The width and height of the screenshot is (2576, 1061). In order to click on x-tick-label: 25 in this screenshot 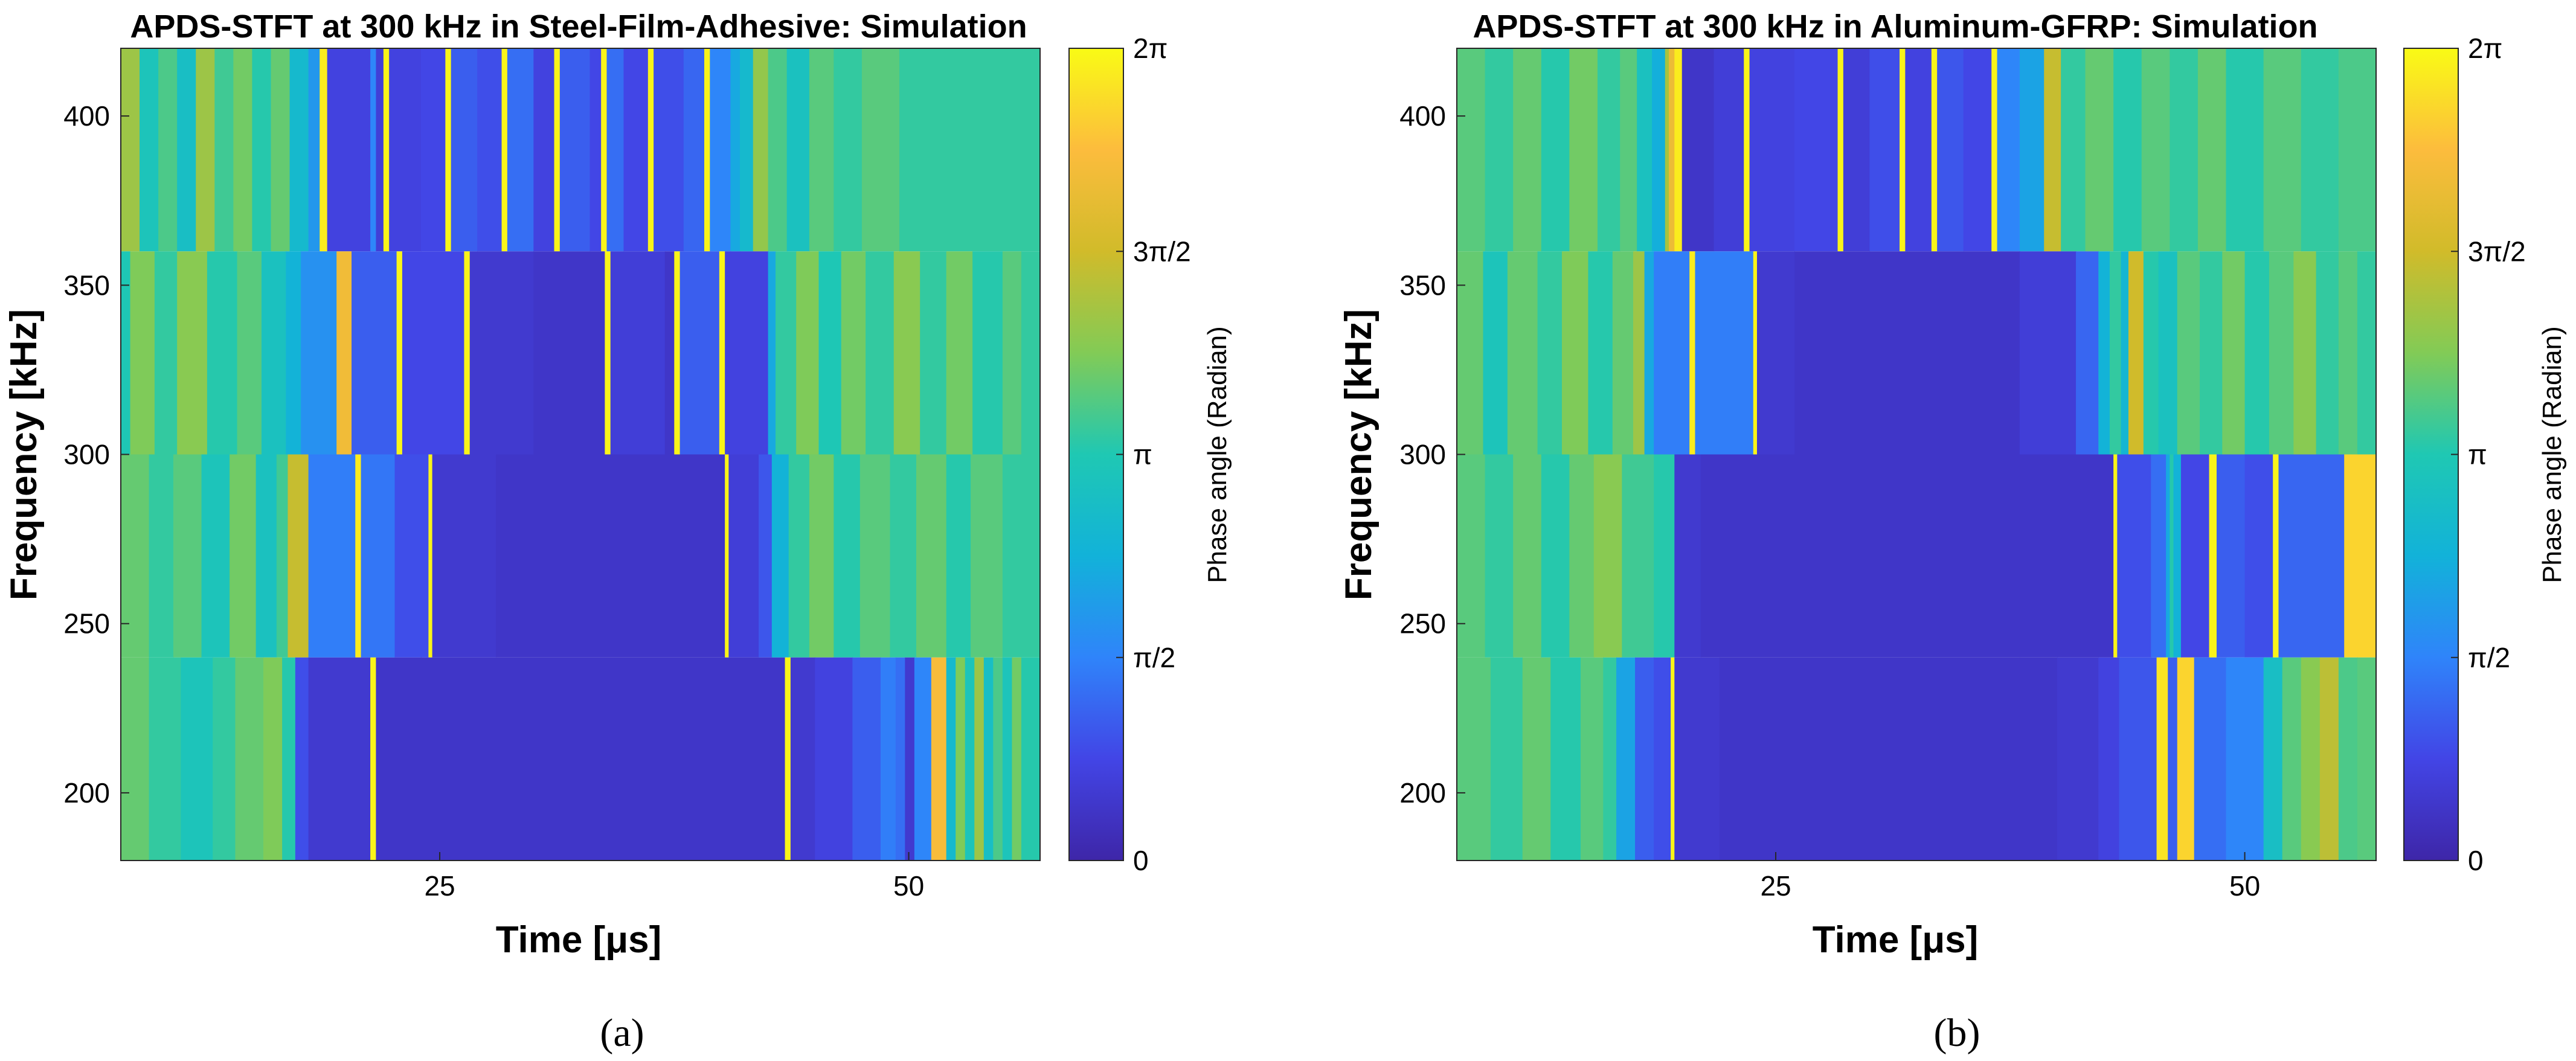, I will do `click(439, 886)`.